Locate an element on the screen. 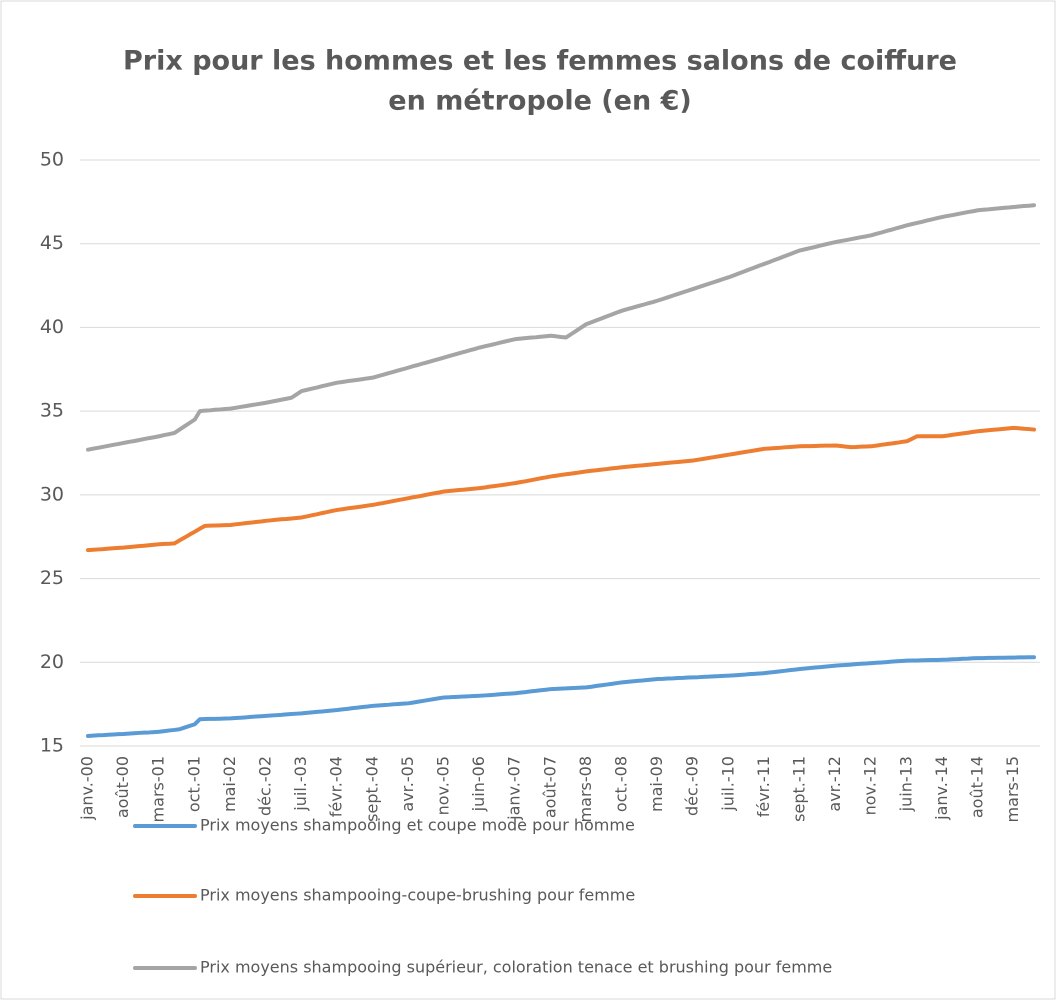  x-tick-label: janv.-00 is located at coordinates (87, 788).